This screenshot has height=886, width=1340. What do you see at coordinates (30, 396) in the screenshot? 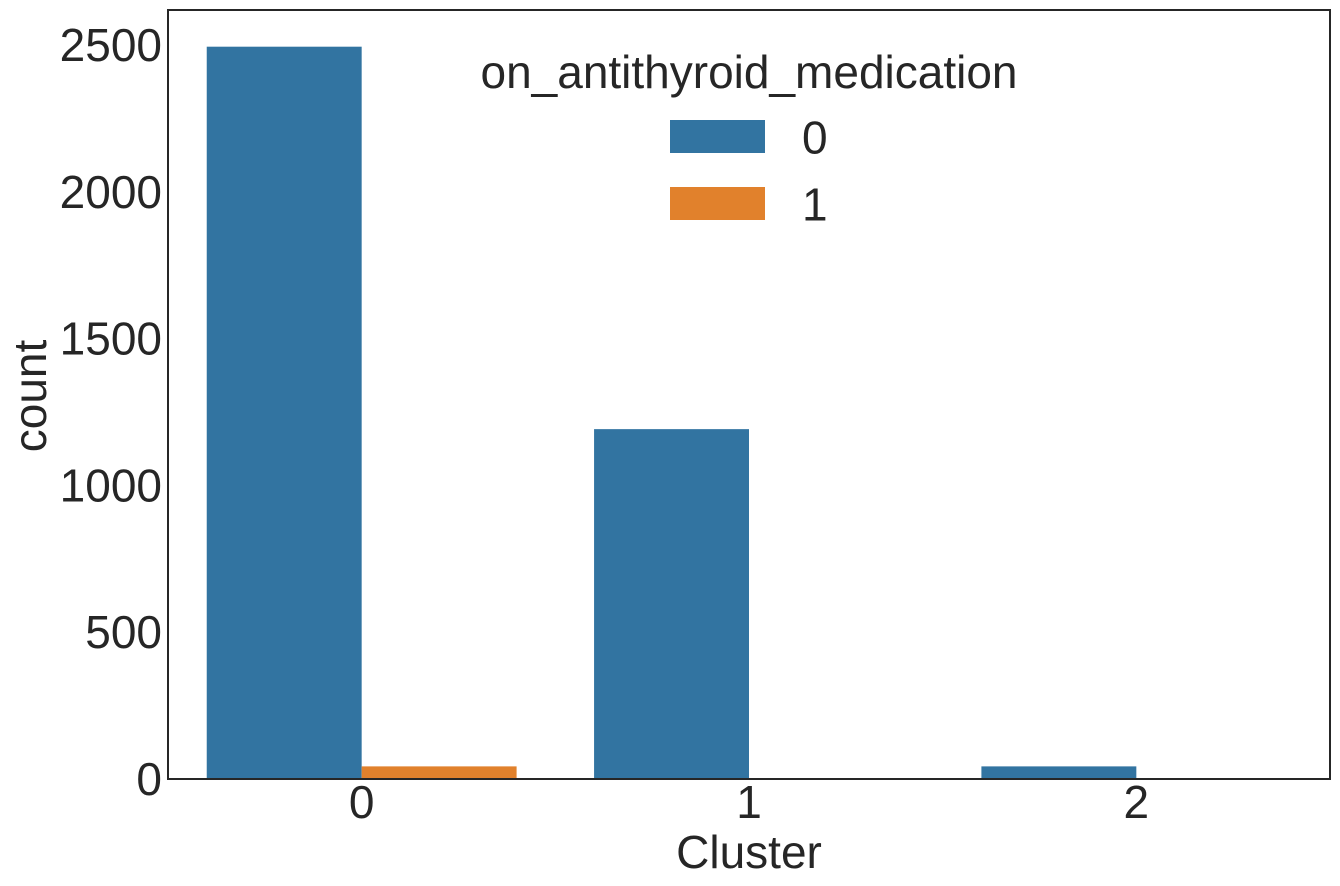
I see `y-axis-title: count` at bounding box center [30, 396].